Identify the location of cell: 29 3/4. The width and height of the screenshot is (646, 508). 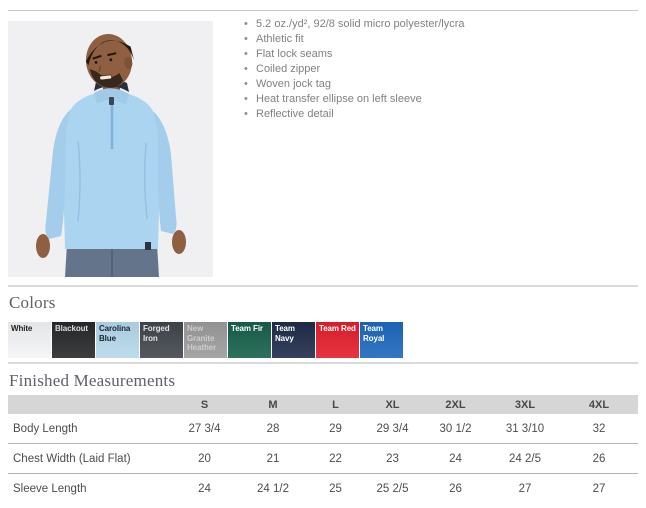
(392, 428).